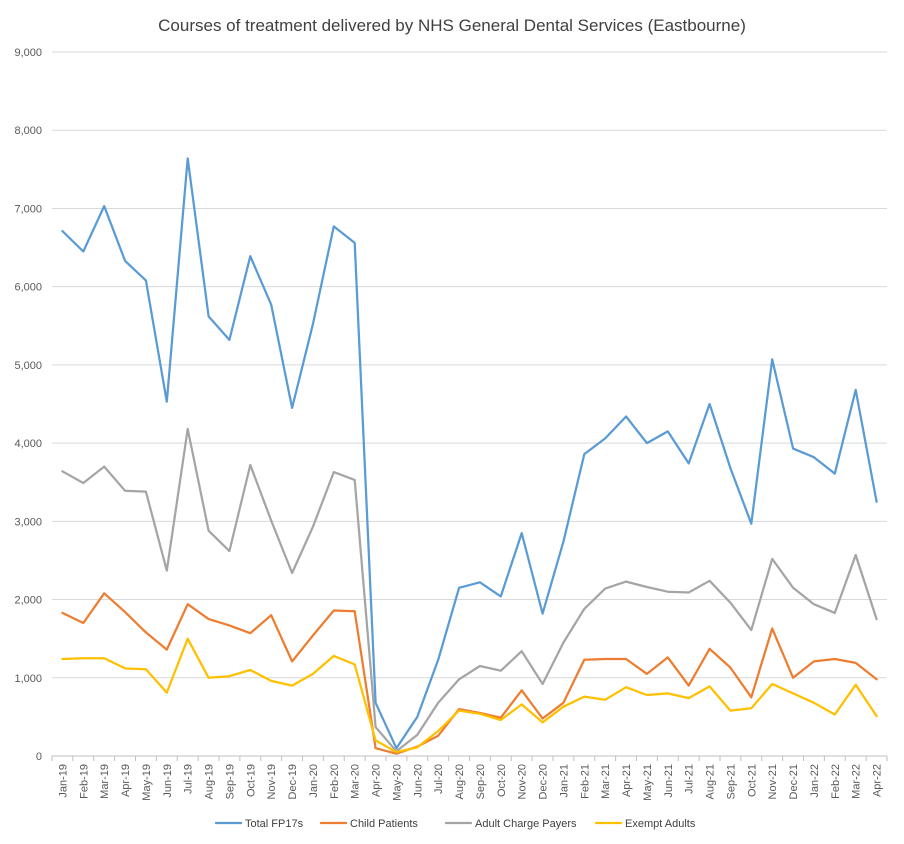 The width and height of the screenshot is (904, 844). What do you see at coordinates (314, 781) in the screenshot?
I see `x-tick-label: Jan-20` at bounding box center [314, 781].